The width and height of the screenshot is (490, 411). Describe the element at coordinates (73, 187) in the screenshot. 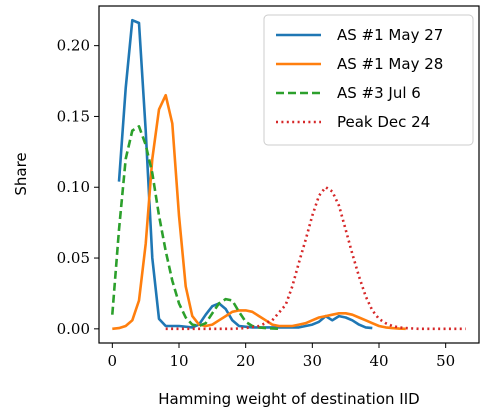

I see `y-tick-label: 0.10` at that location.